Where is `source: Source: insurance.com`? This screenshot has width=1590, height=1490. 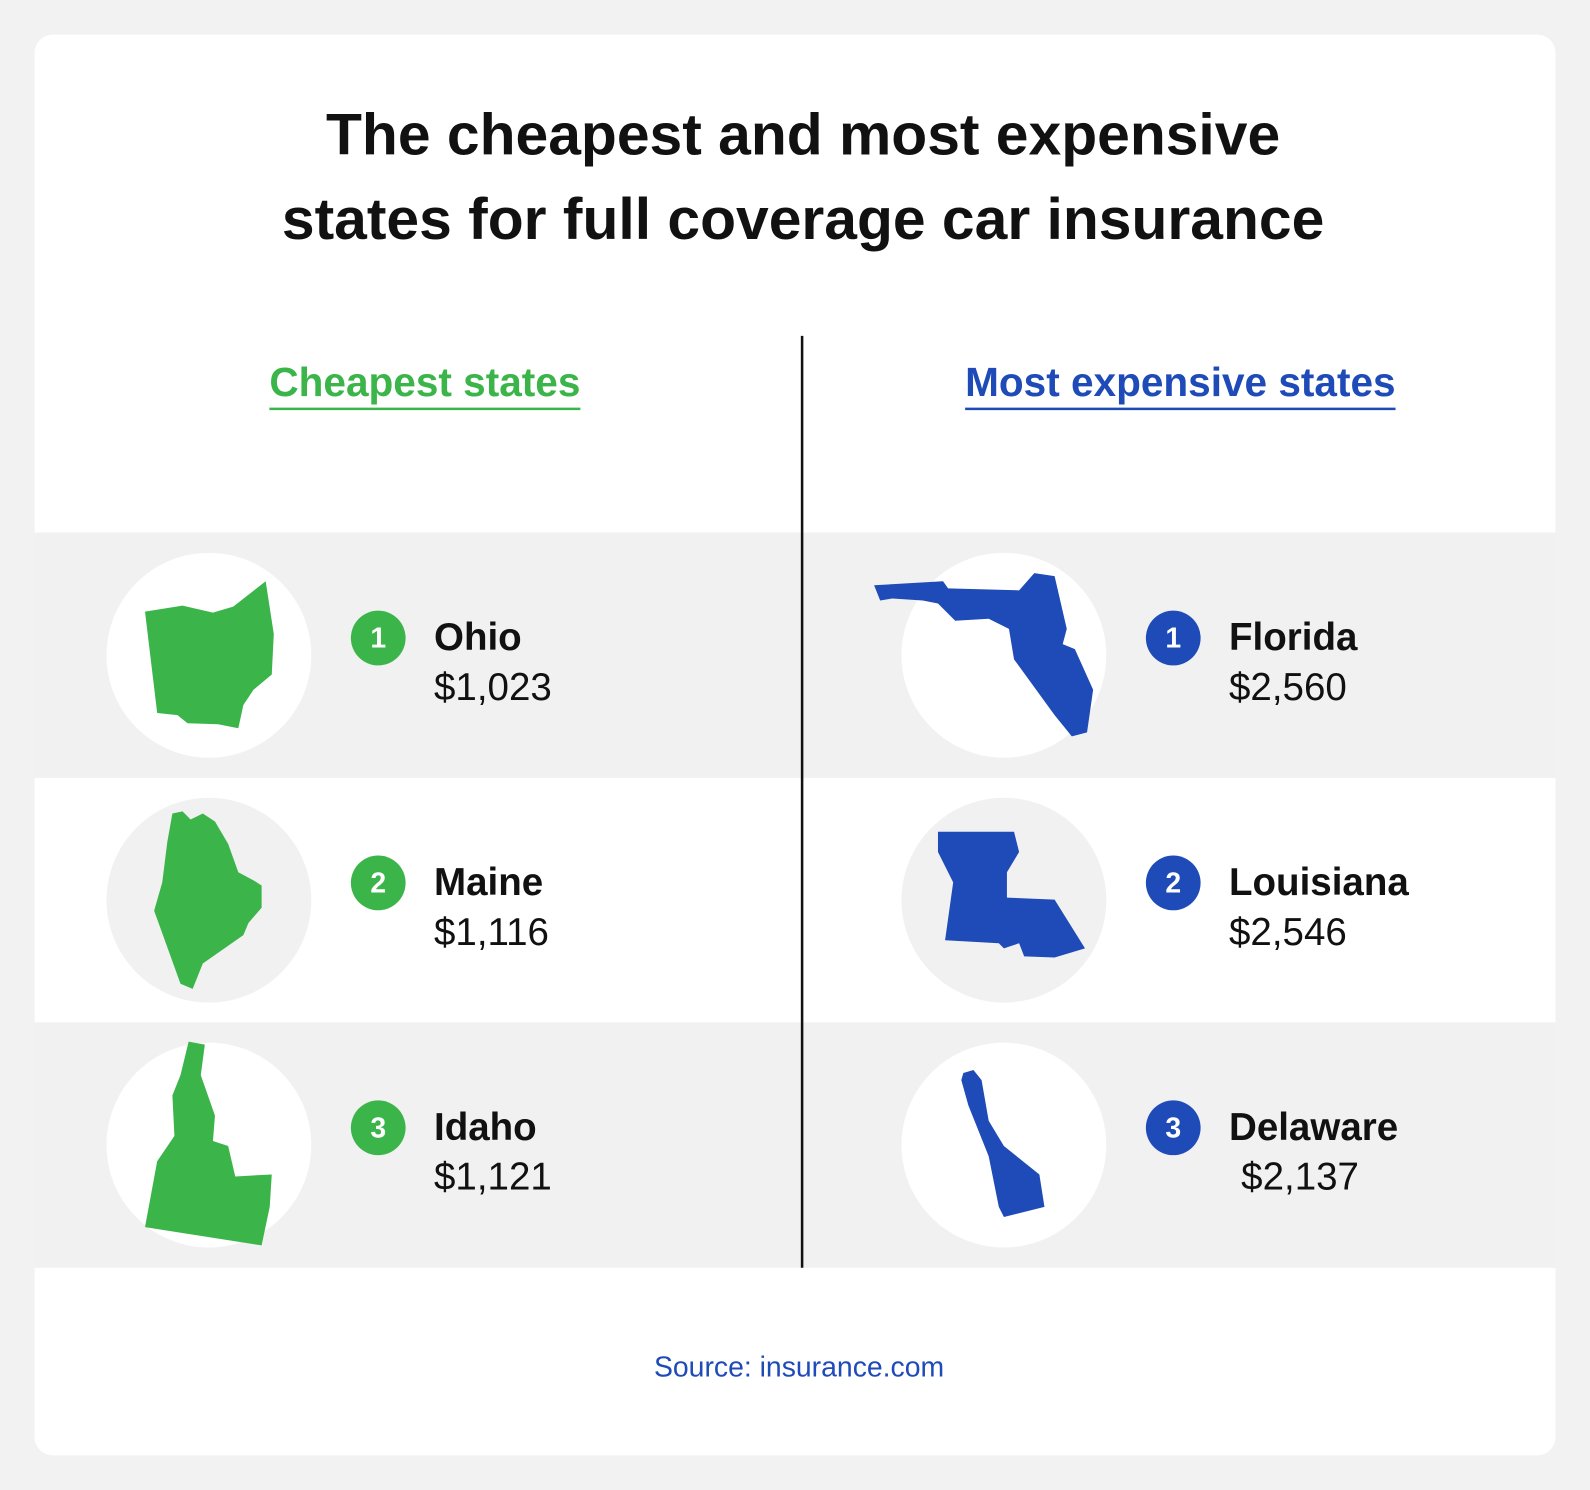 source: Source: insurance.com is located at coordinates (799, 1368).